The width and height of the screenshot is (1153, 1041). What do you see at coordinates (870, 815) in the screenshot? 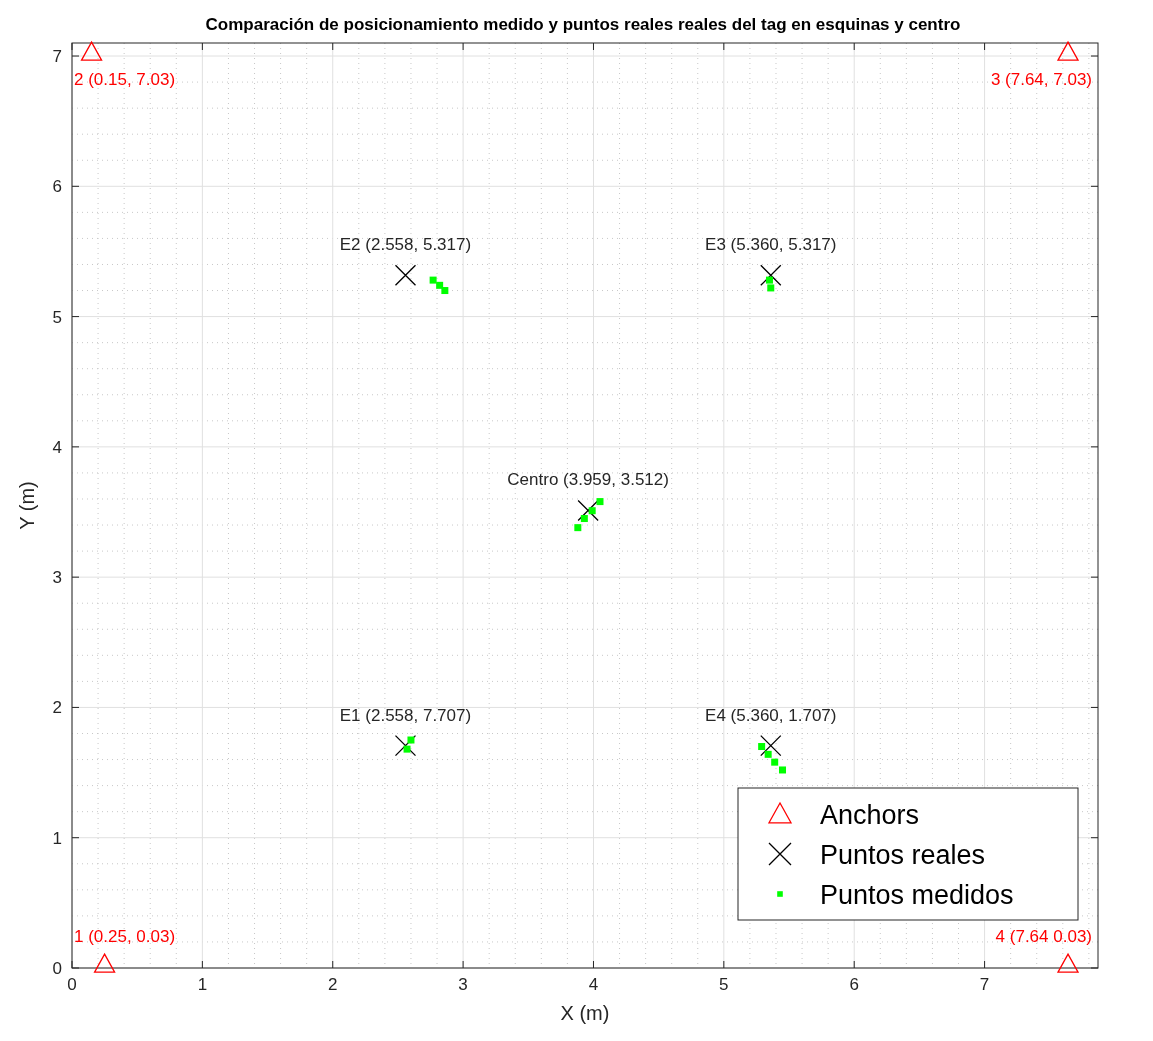
I see `legend-label: Anchors` at bounding box center [870, 815].